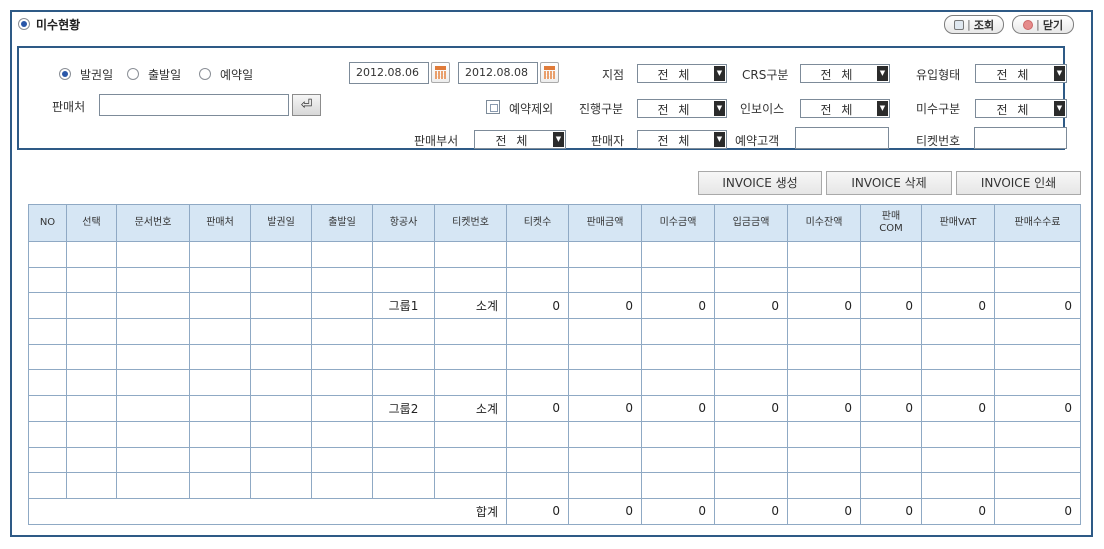  Describe the element at coordinates (1053, 25) in the screenshot. I see `close-button-label: 닫기` at that location.